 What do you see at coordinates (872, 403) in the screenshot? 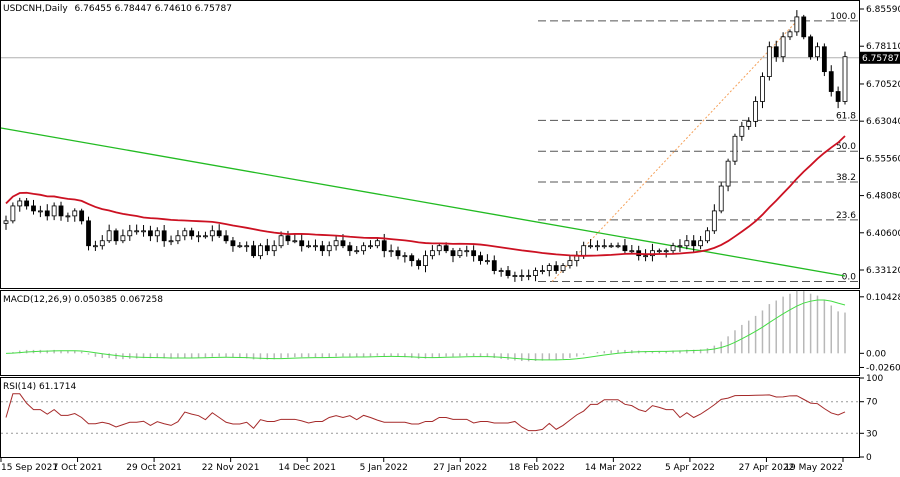
I see `rsi-axis-label: 70` at bounding box center [872, 403].